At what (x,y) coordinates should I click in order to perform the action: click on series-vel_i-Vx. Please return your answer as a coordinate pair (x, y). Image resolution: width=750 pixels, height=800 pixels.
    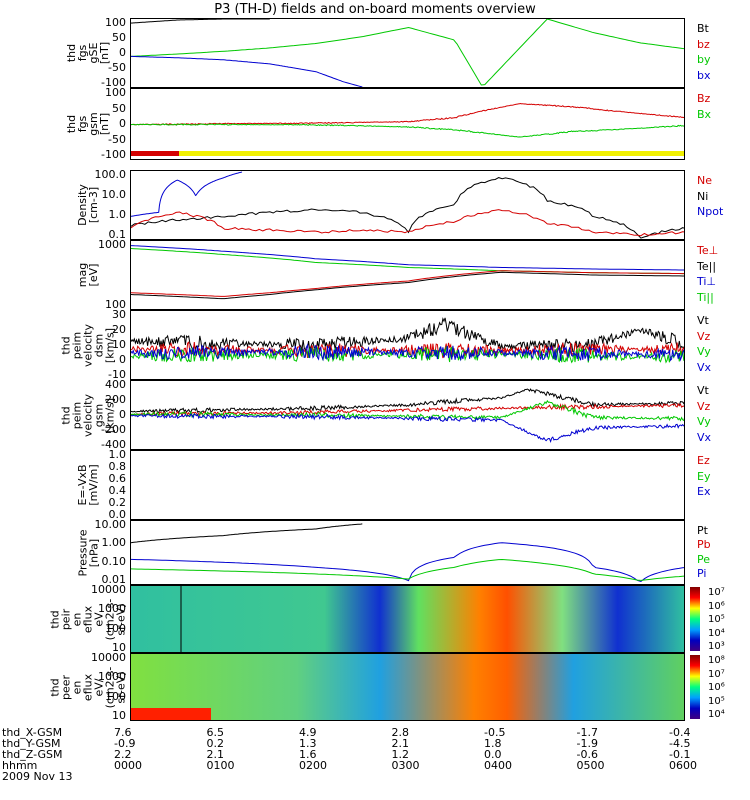
    Looking at the image, I should click on (407, 428).